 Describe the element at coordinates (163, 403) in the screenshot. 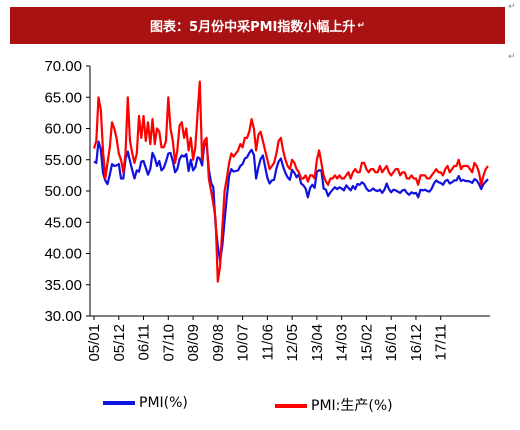

I see `legend-label-pmi: PMI(%)` at that location.